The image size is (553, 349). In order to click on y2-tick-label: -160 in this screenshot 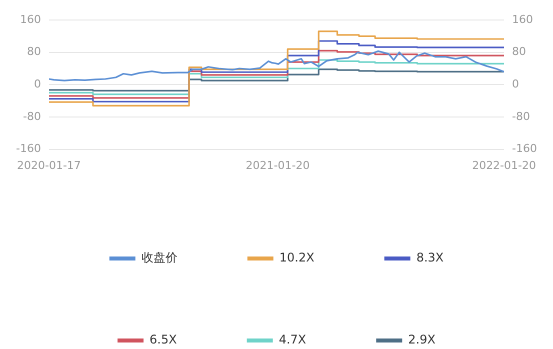, I will do `click(525, 149)`.